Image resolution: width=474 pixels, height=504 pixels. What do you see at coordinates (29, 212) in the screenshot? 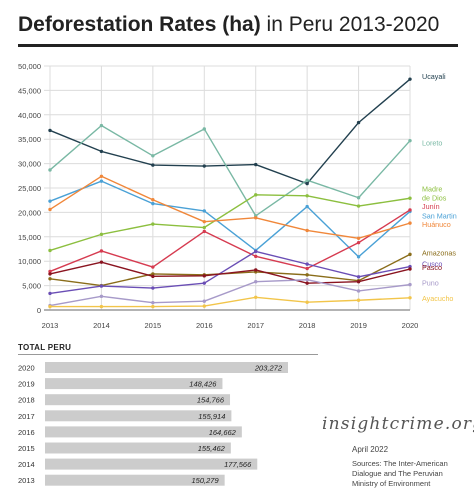
I see `y-tick-label: 20,000` at bounding box center [29, 212].